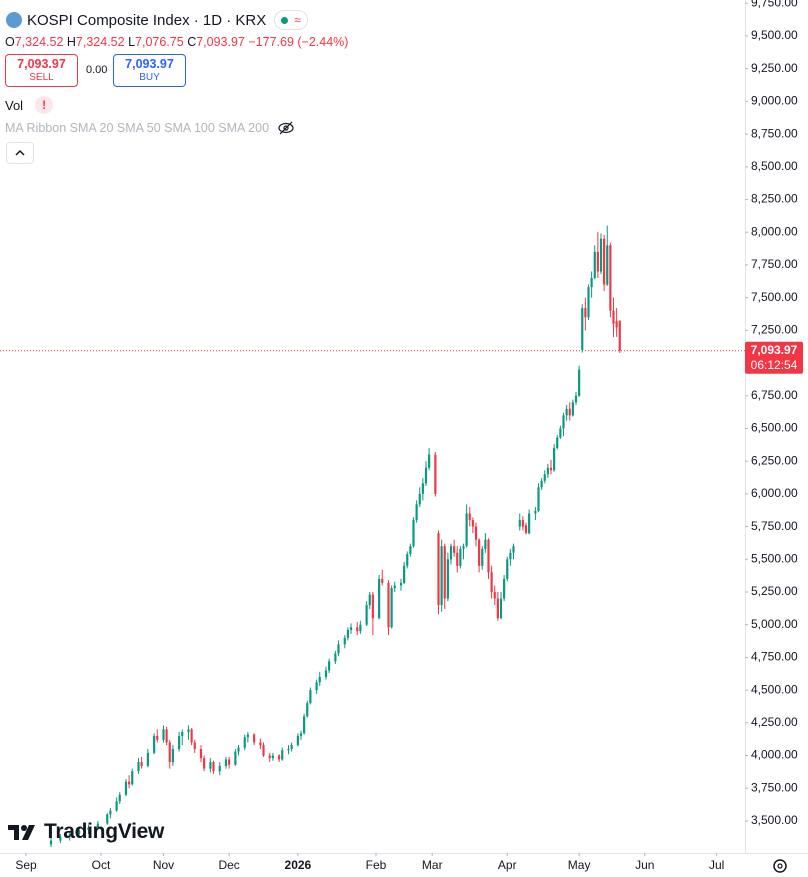  What do you see at coordinates (149, 64) in the screenshot?
I see `buy-price: 7,093.97` at bounding box center [149, 64].